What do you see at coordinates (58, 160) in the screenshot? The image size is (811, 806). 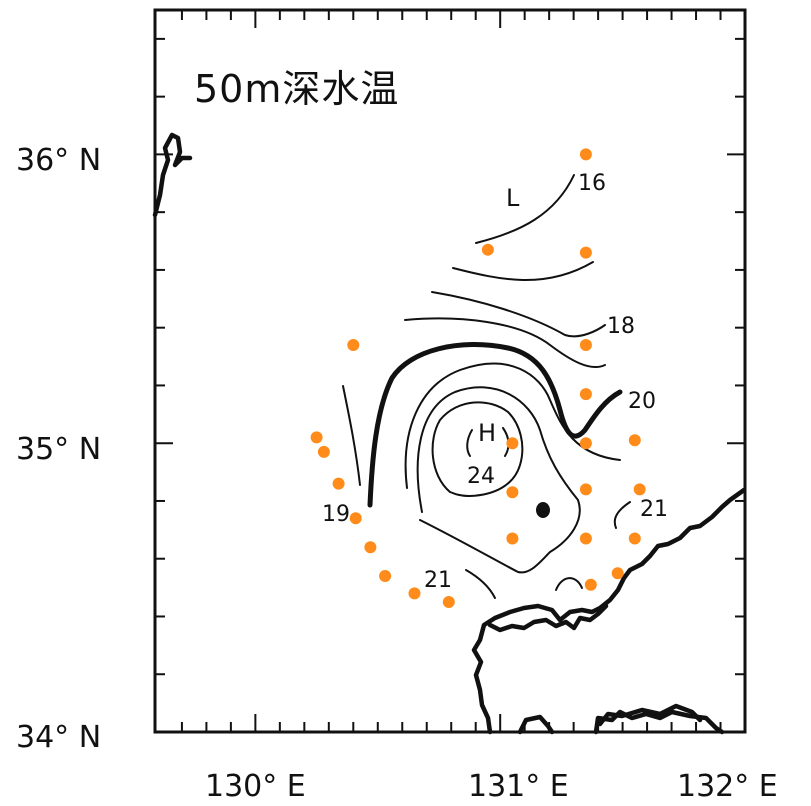 I see `lat-label-36: 36° N` at bounding box center [58, 160].